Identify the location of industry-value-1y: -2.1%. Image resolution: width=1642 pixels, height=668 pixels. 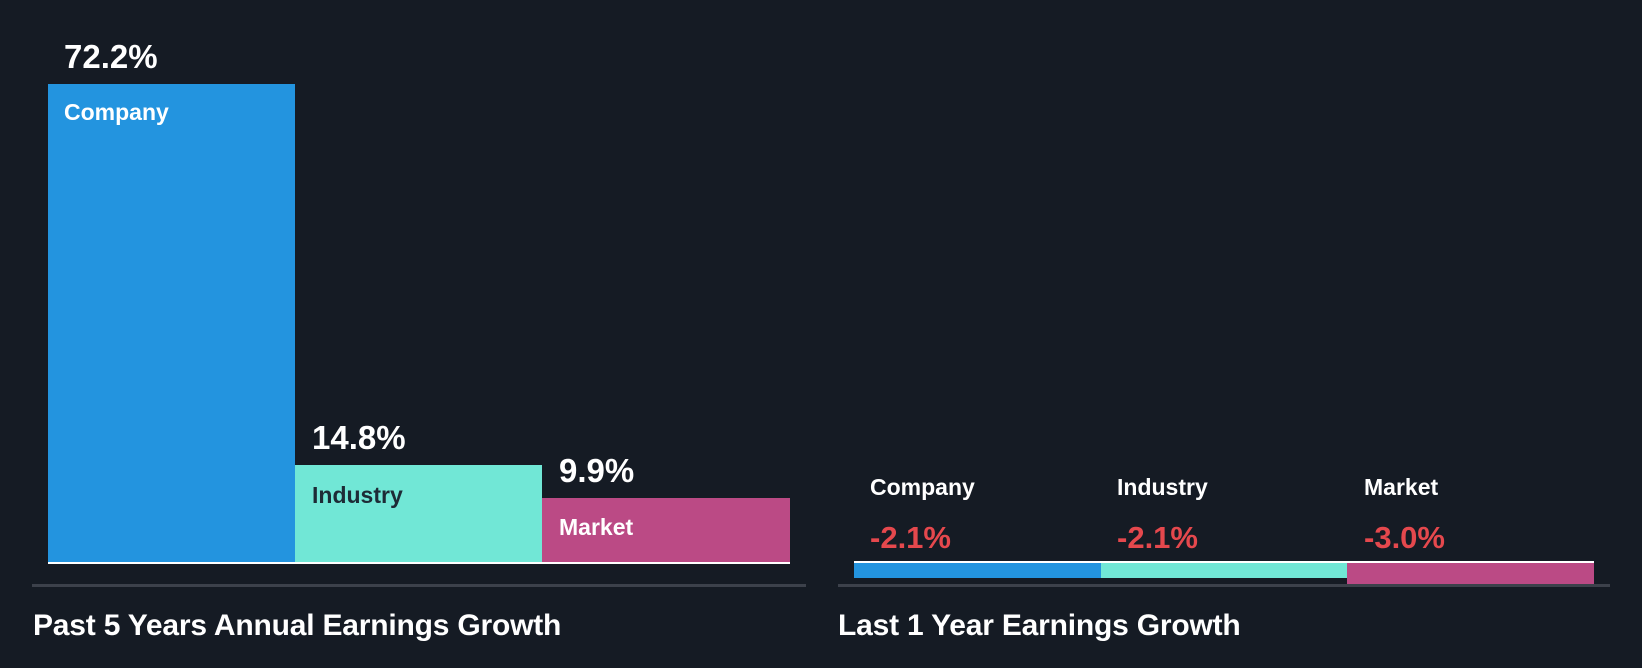
(1157, 537).